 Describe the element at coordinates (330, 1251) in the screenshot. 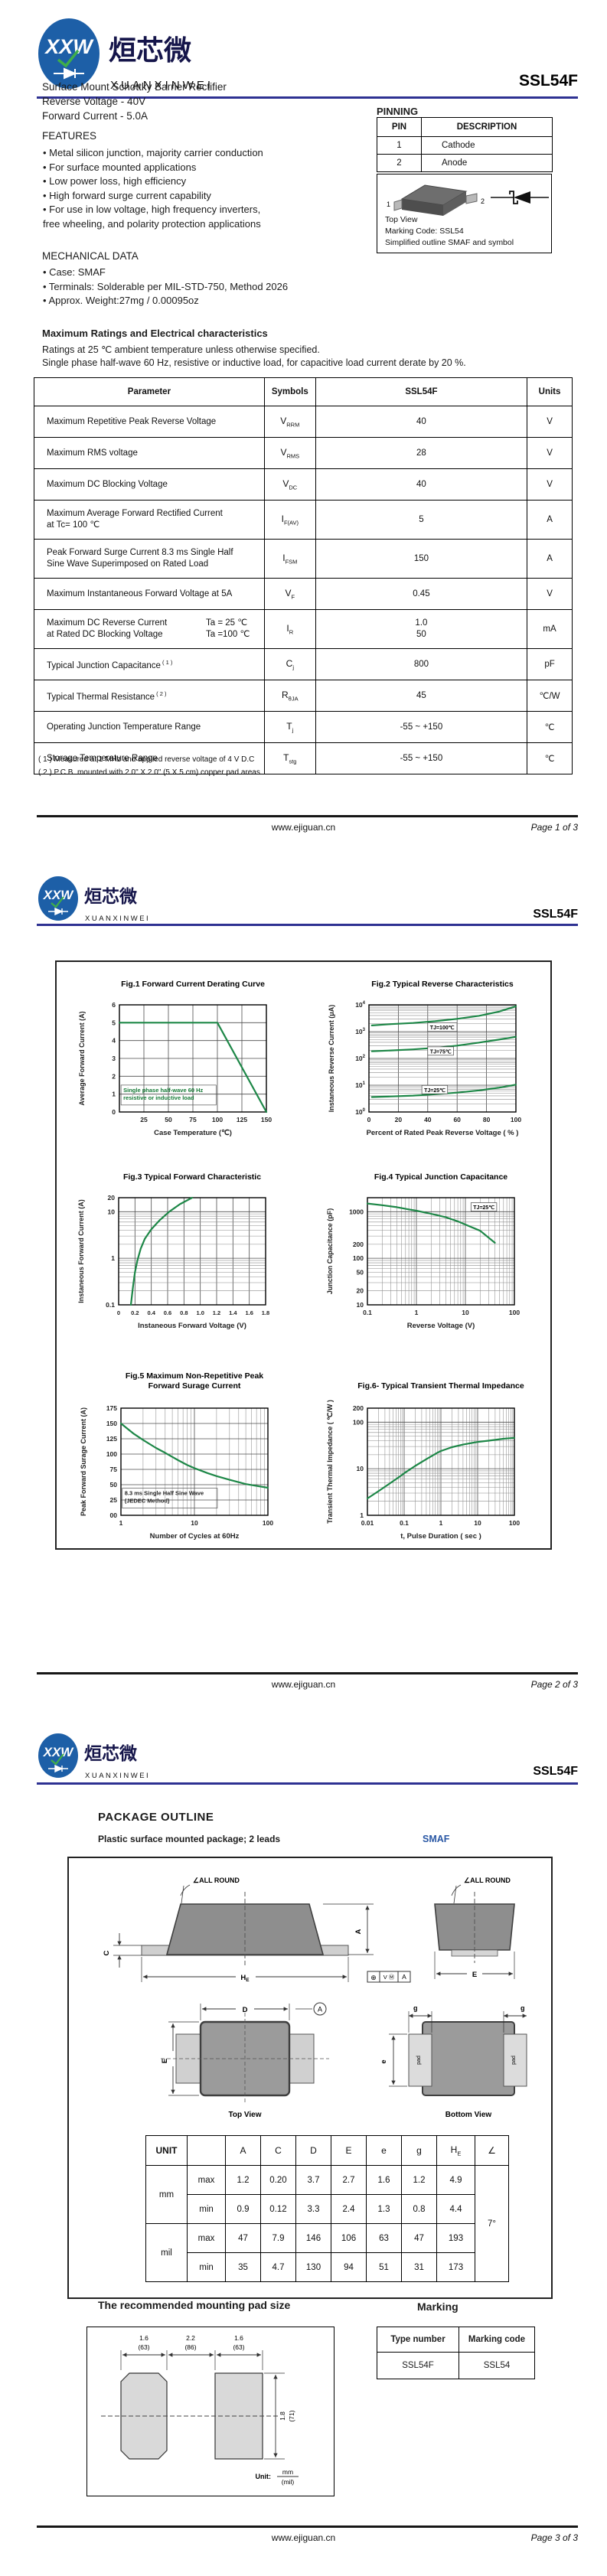

I see `svg-text: Junction Capacitance (pF)` at that location.